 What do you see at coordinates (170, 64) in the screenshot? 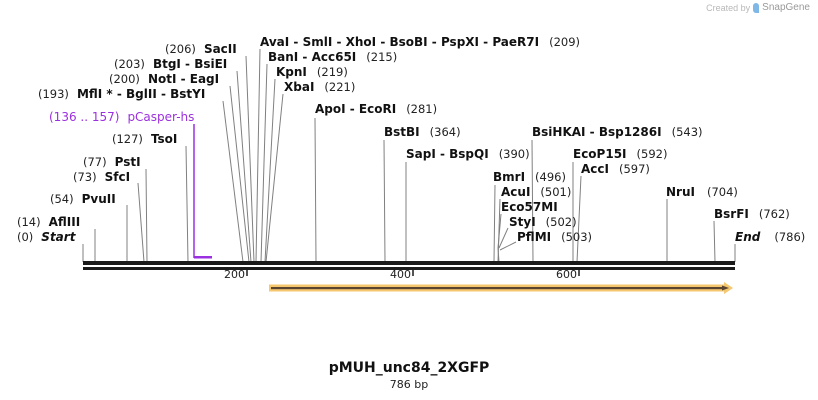
I see `site-btgi-bsiei: (203) BtgI - BsiEI` at bounding box center [170, 64].